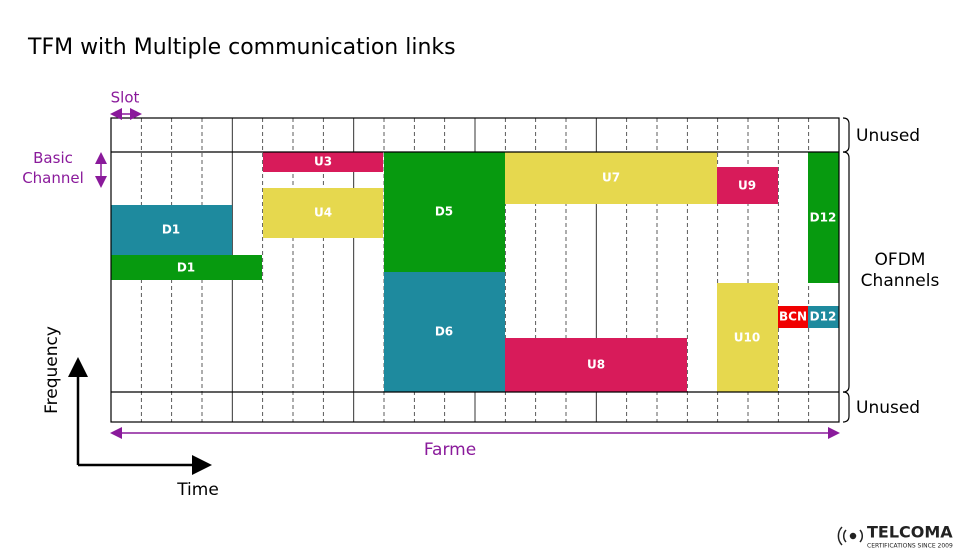 This screenshot has width=960, height=560. I want to click on basic-channel-label: Basic Channel, so click(53, 168).